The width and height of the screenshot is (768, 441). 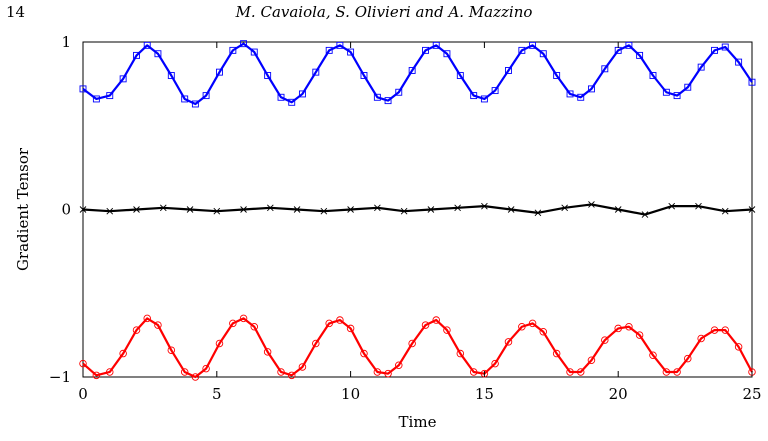 I want to click on series-line-circle, so click(x=417, y=348).